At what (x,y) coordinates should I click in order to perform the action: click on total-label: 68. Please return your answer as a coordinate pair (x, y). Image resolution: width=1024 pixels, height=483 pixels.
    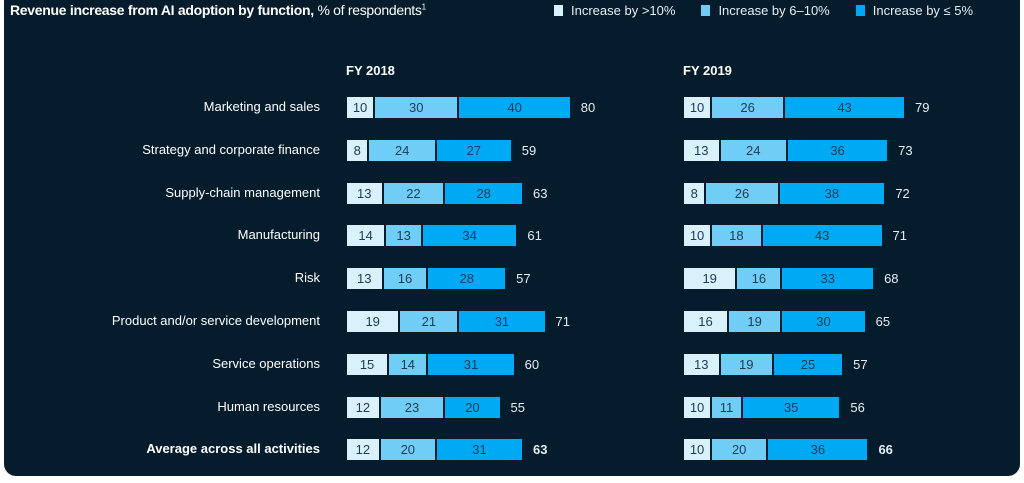
    Looking at the image, I should click on (891, 279).